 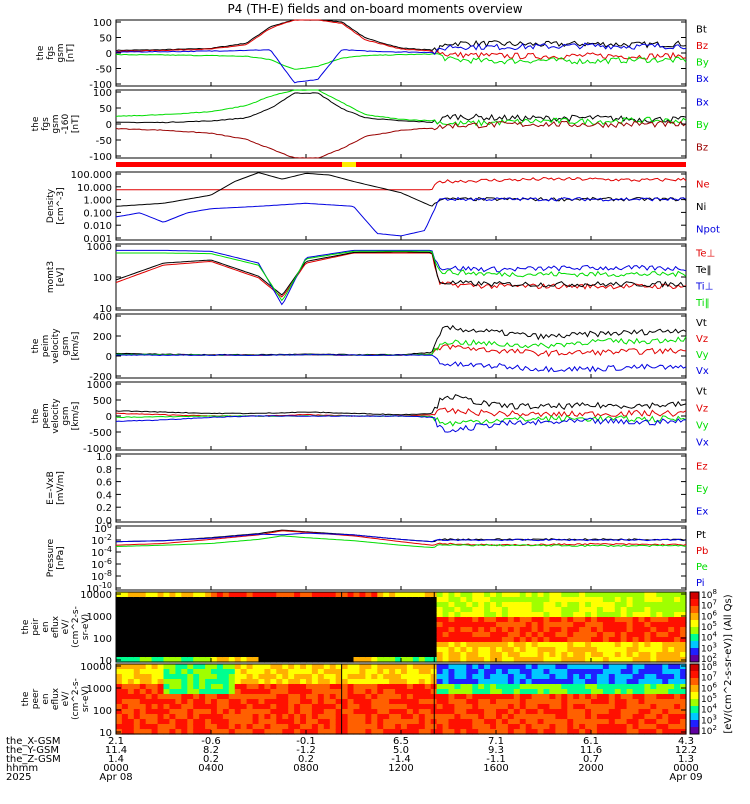 I want to click on x-axis-value: 1.4, so click(x=116, y=759).